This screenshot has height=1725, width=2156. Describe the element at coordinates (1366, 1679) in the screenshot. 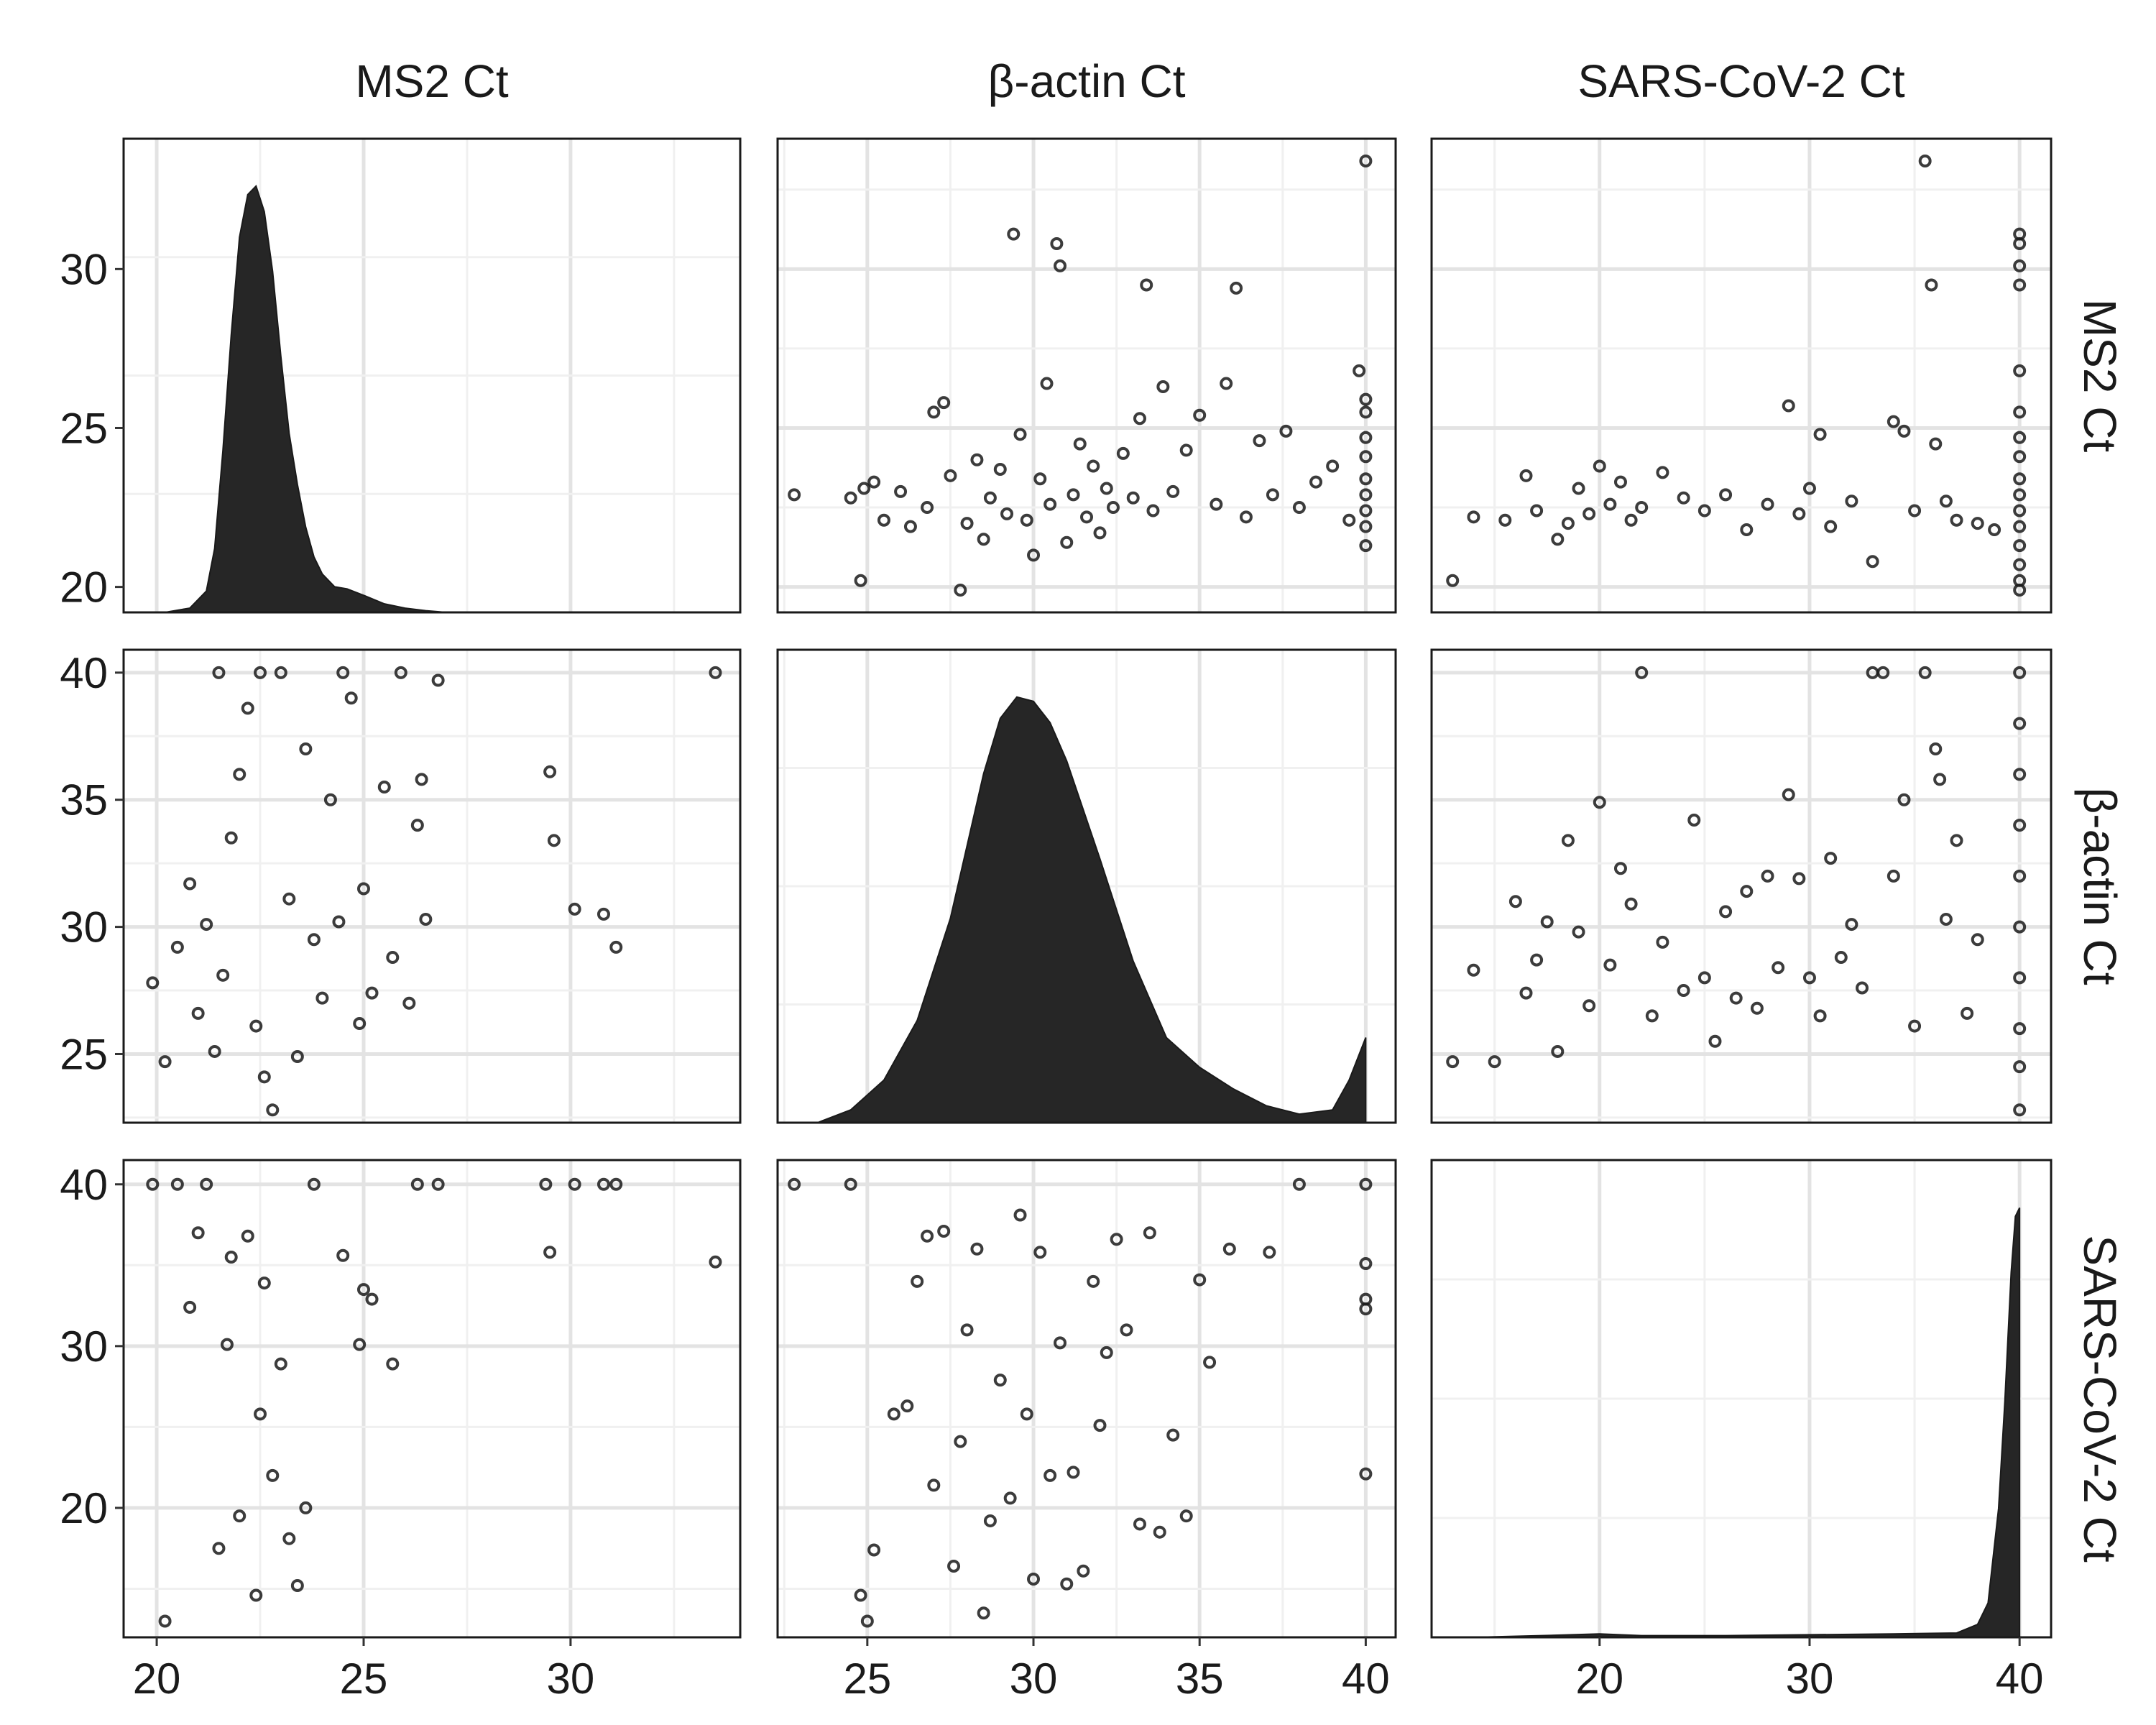

I see `x-tick-label: 40` at that location.